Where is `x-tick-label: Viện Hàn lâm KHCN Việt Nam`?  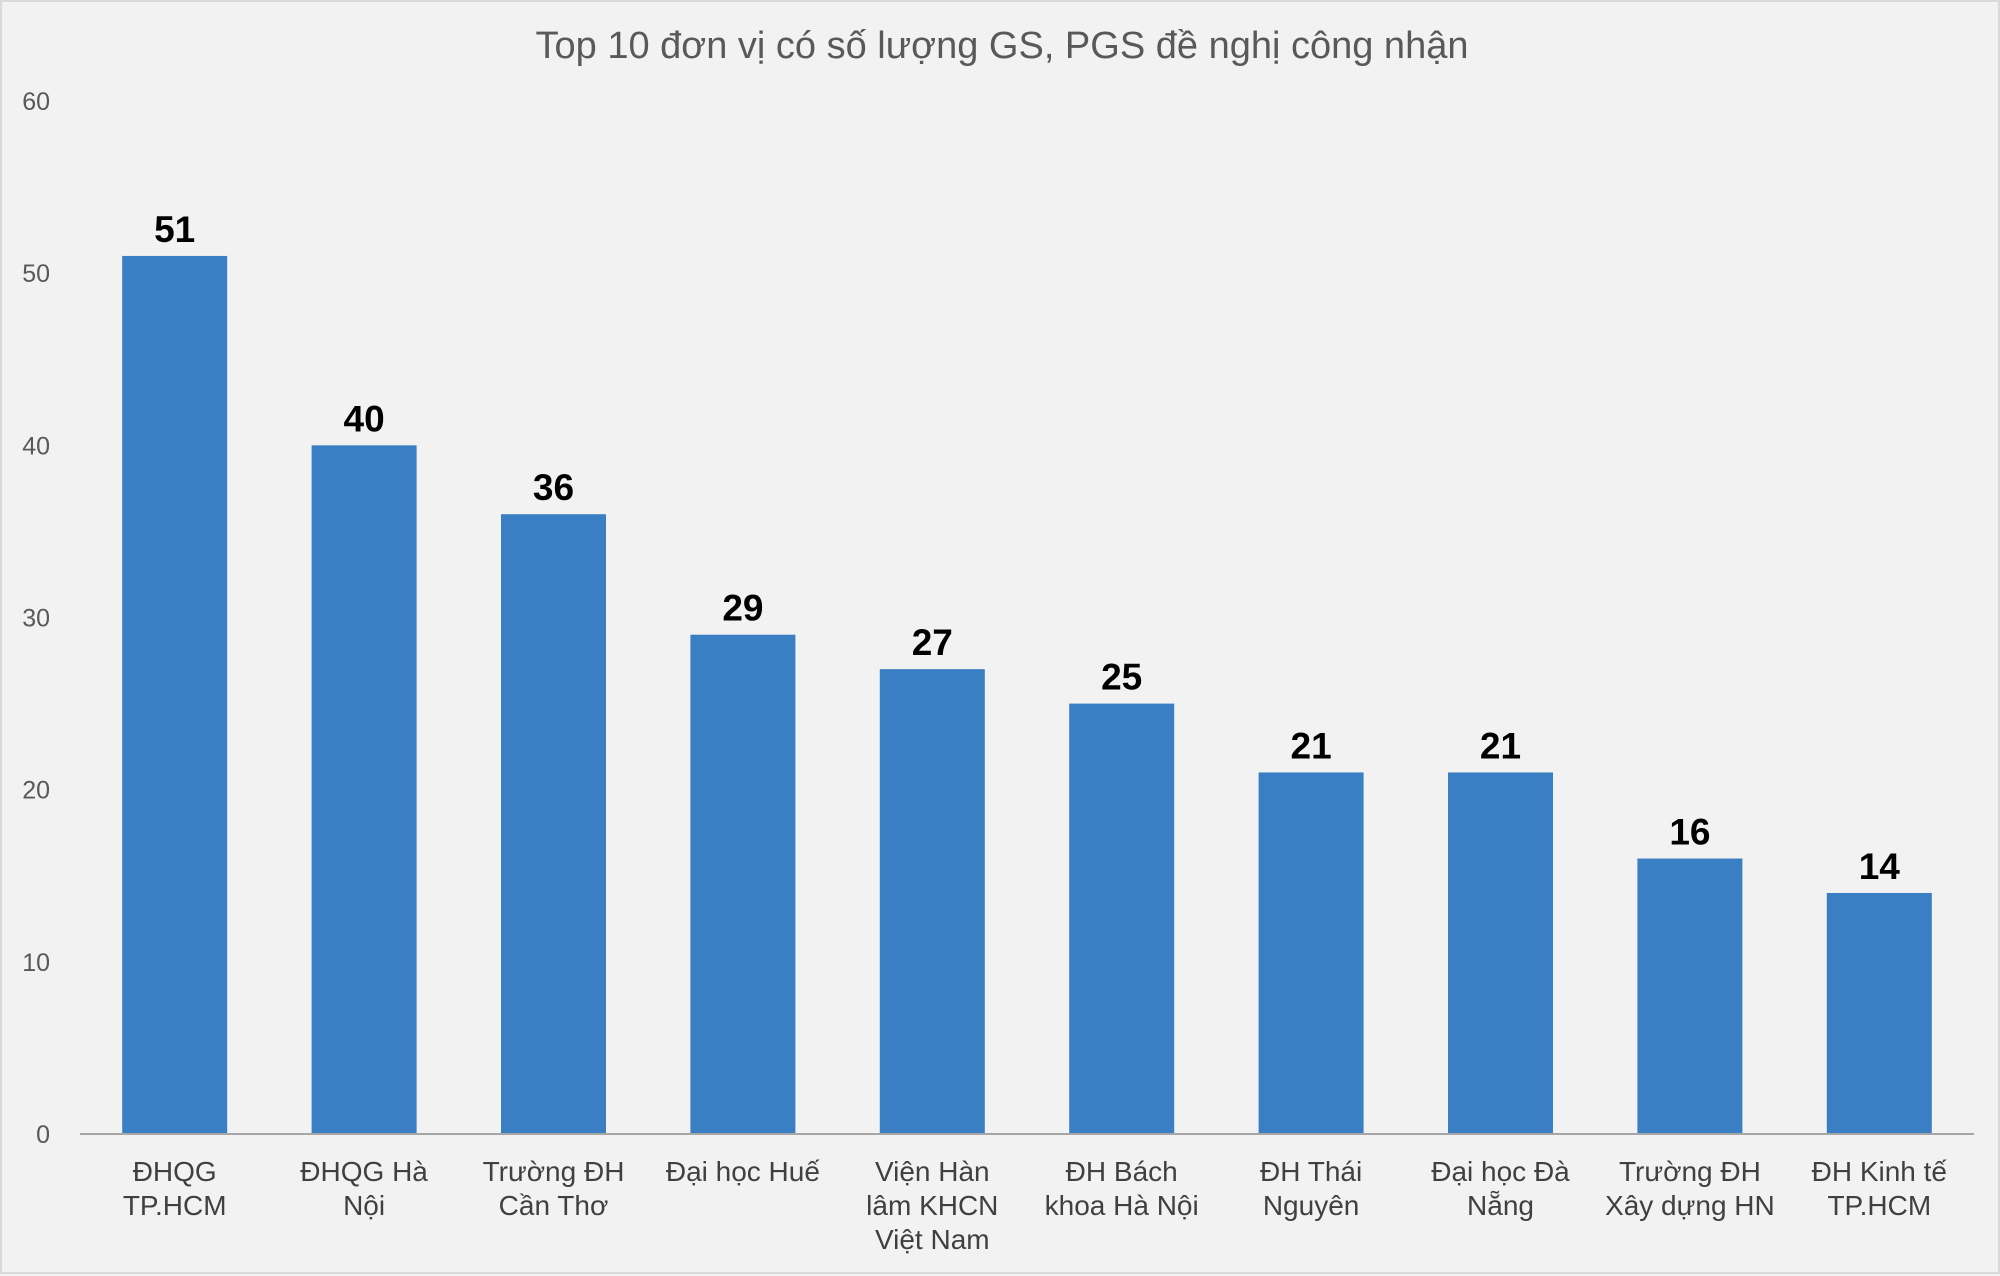 x-tick-label: Viện Hàn lâm KHCN Việt Nam is located at coordinates (932, 1205).